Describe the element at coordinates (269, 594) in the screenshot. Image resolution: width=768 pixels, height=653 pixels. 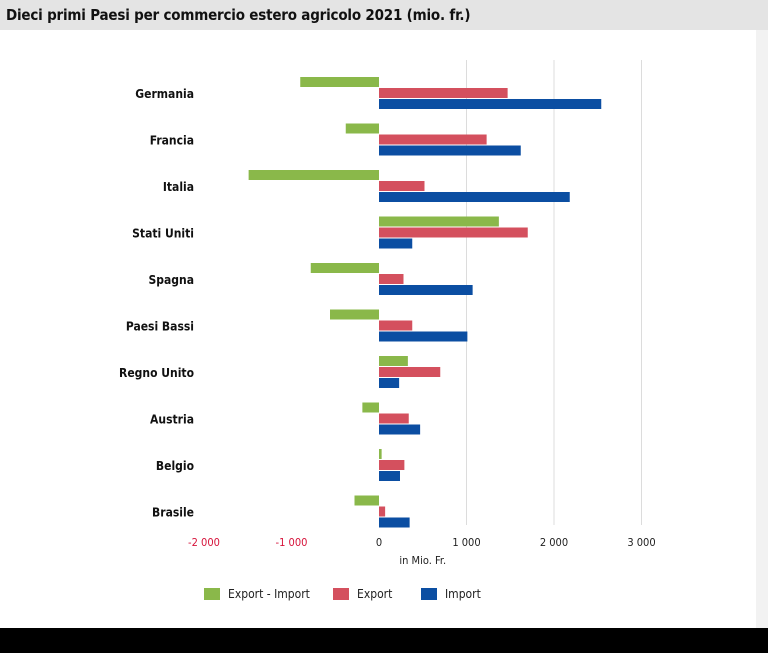
I see `legend-label: Export - Import` at that location.